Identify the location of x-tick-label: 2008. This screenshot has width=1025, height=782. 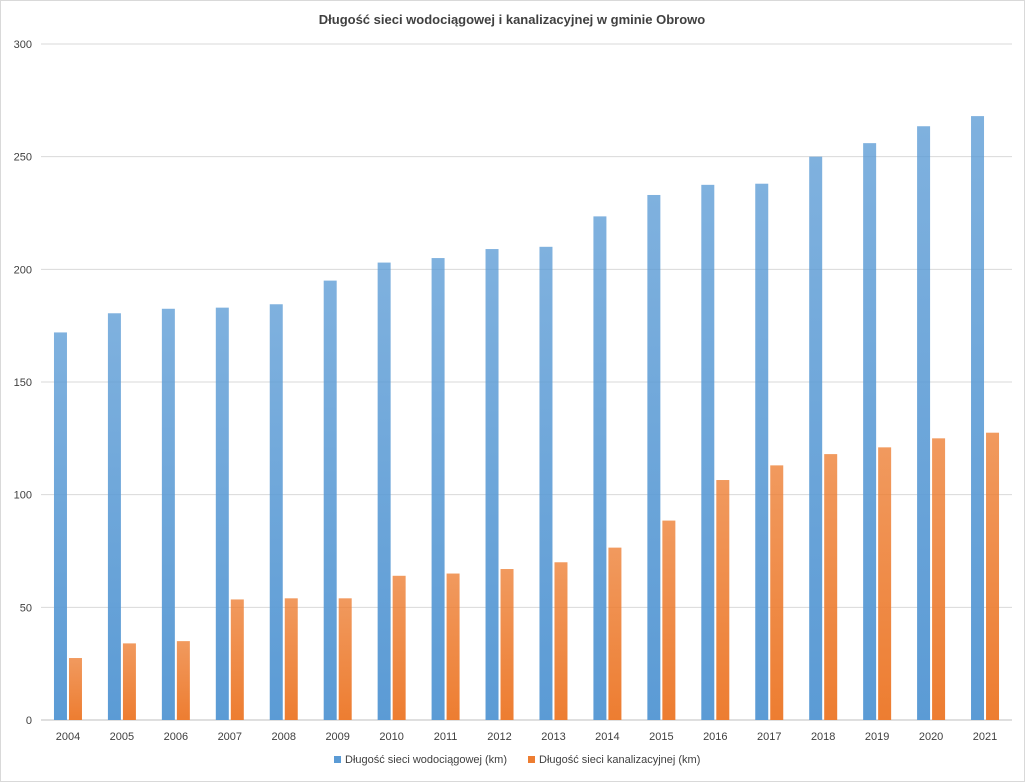
(284, 737).